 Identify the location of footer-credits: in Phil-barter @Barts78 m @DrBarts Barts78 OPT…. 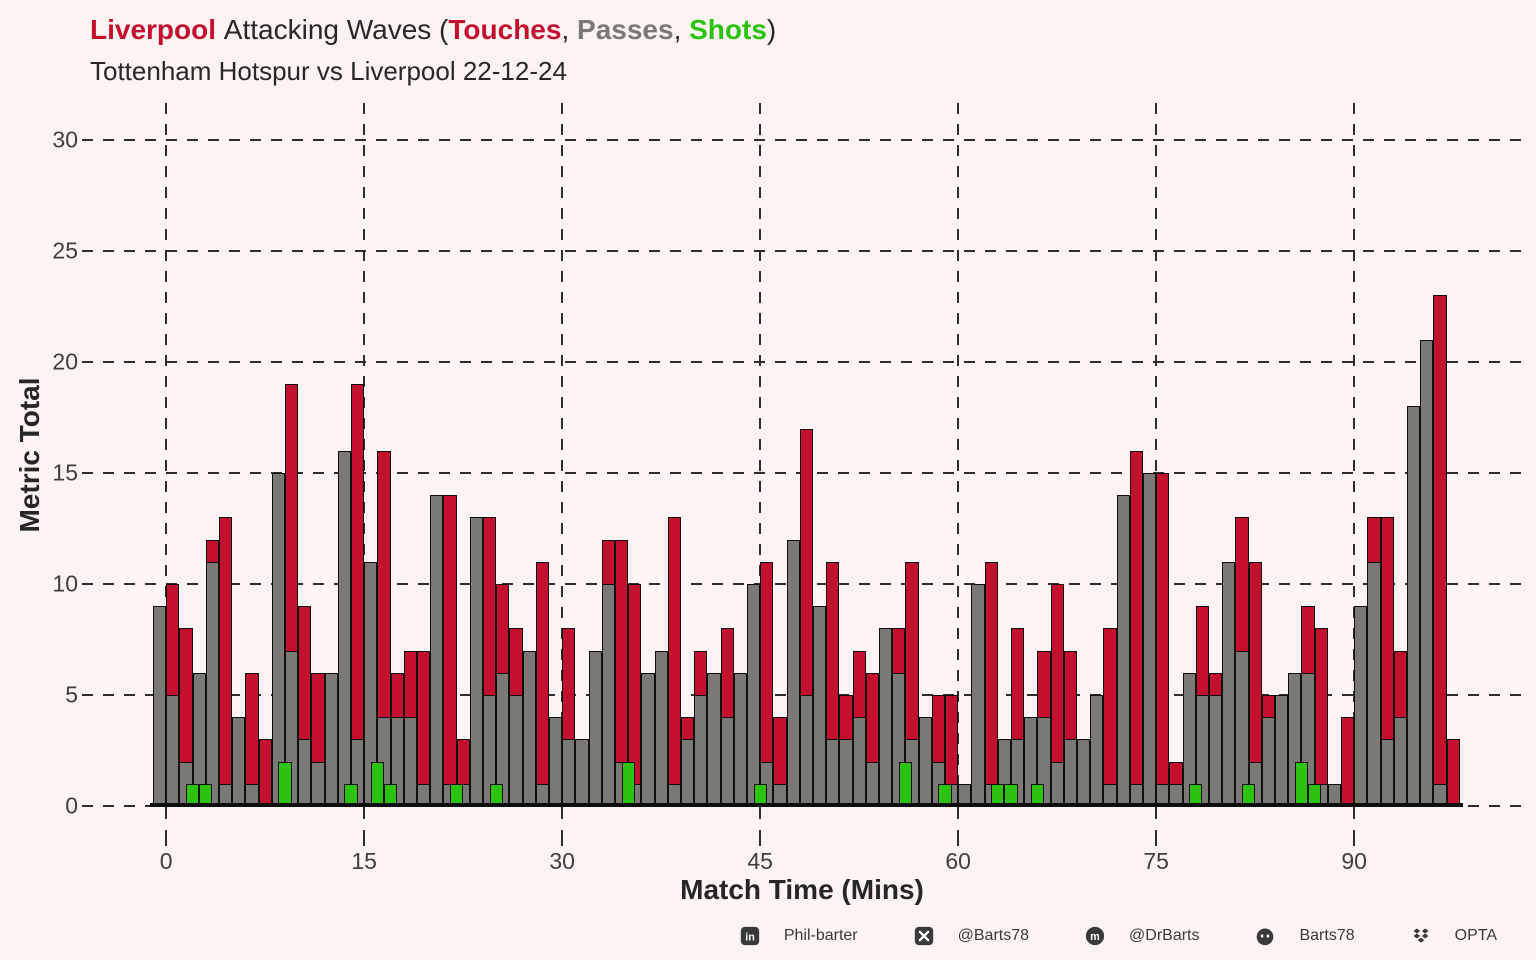
(1118, 936).